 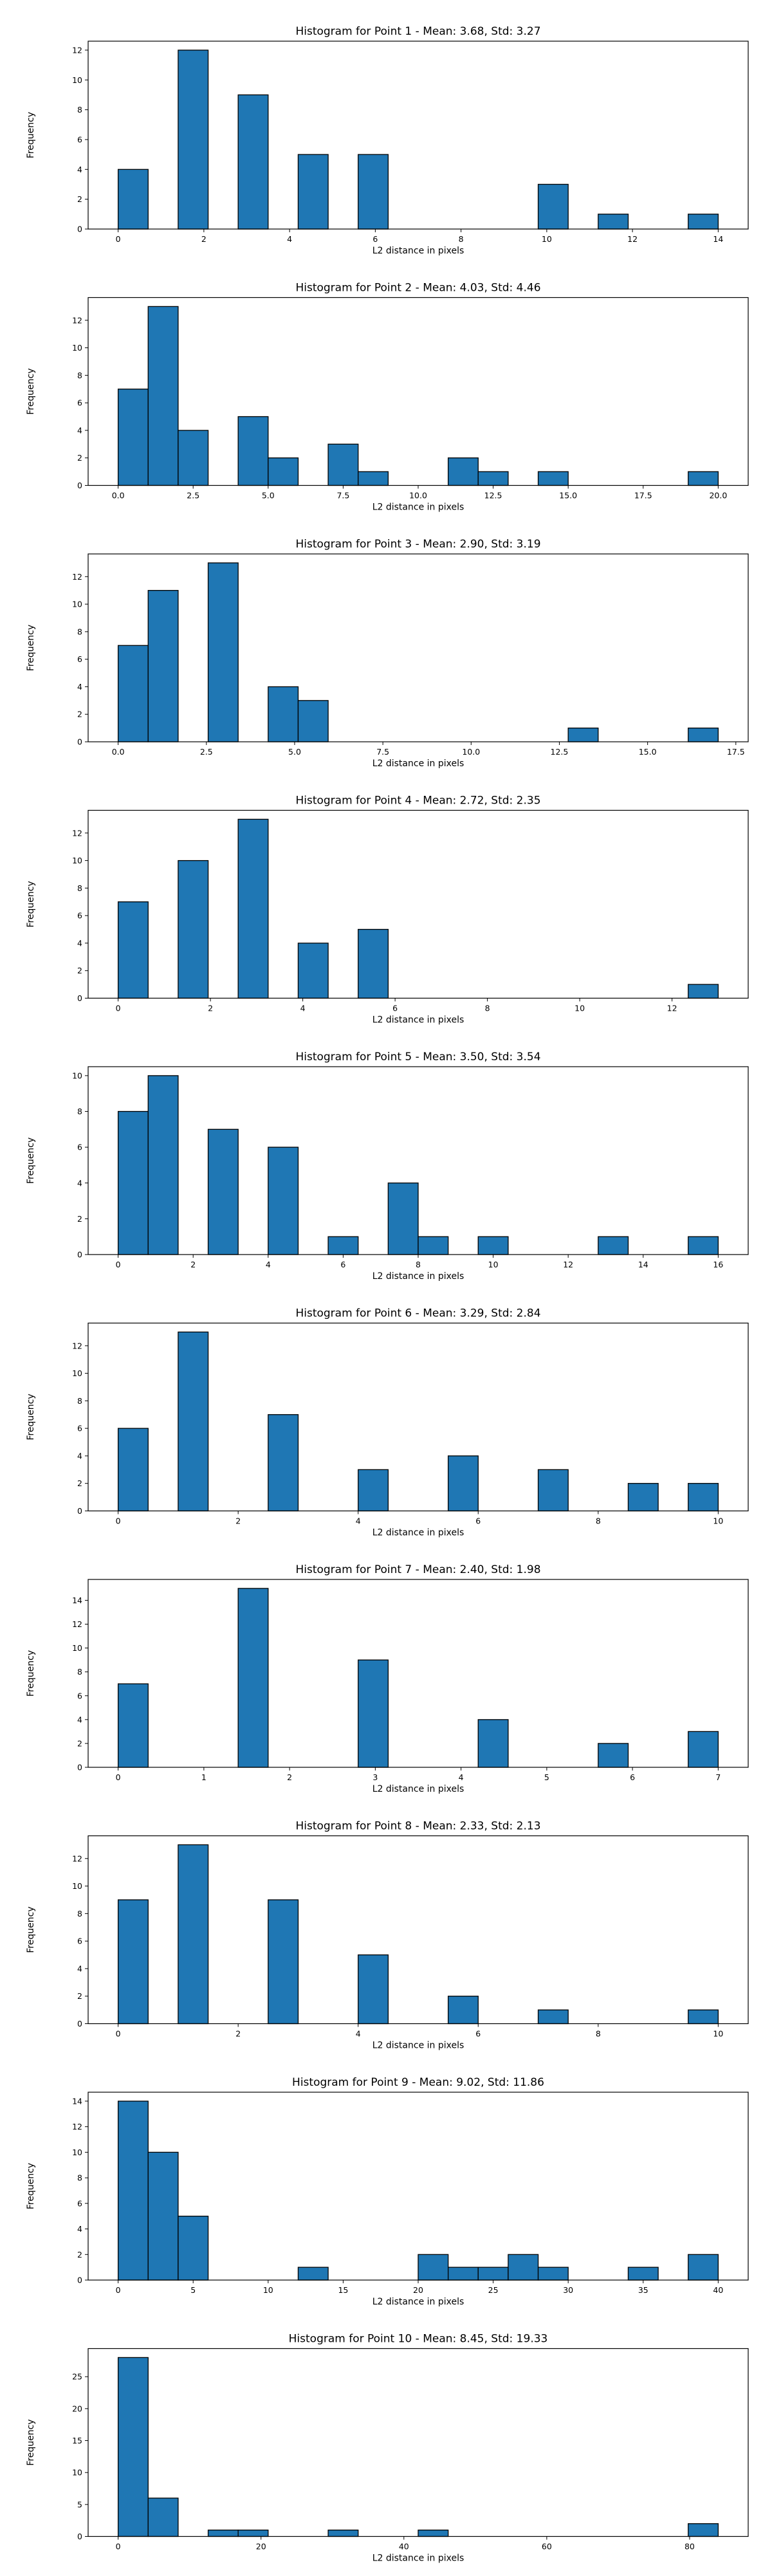 I want to click on x-tick-label: 2.5, so click(x=193, y=496).